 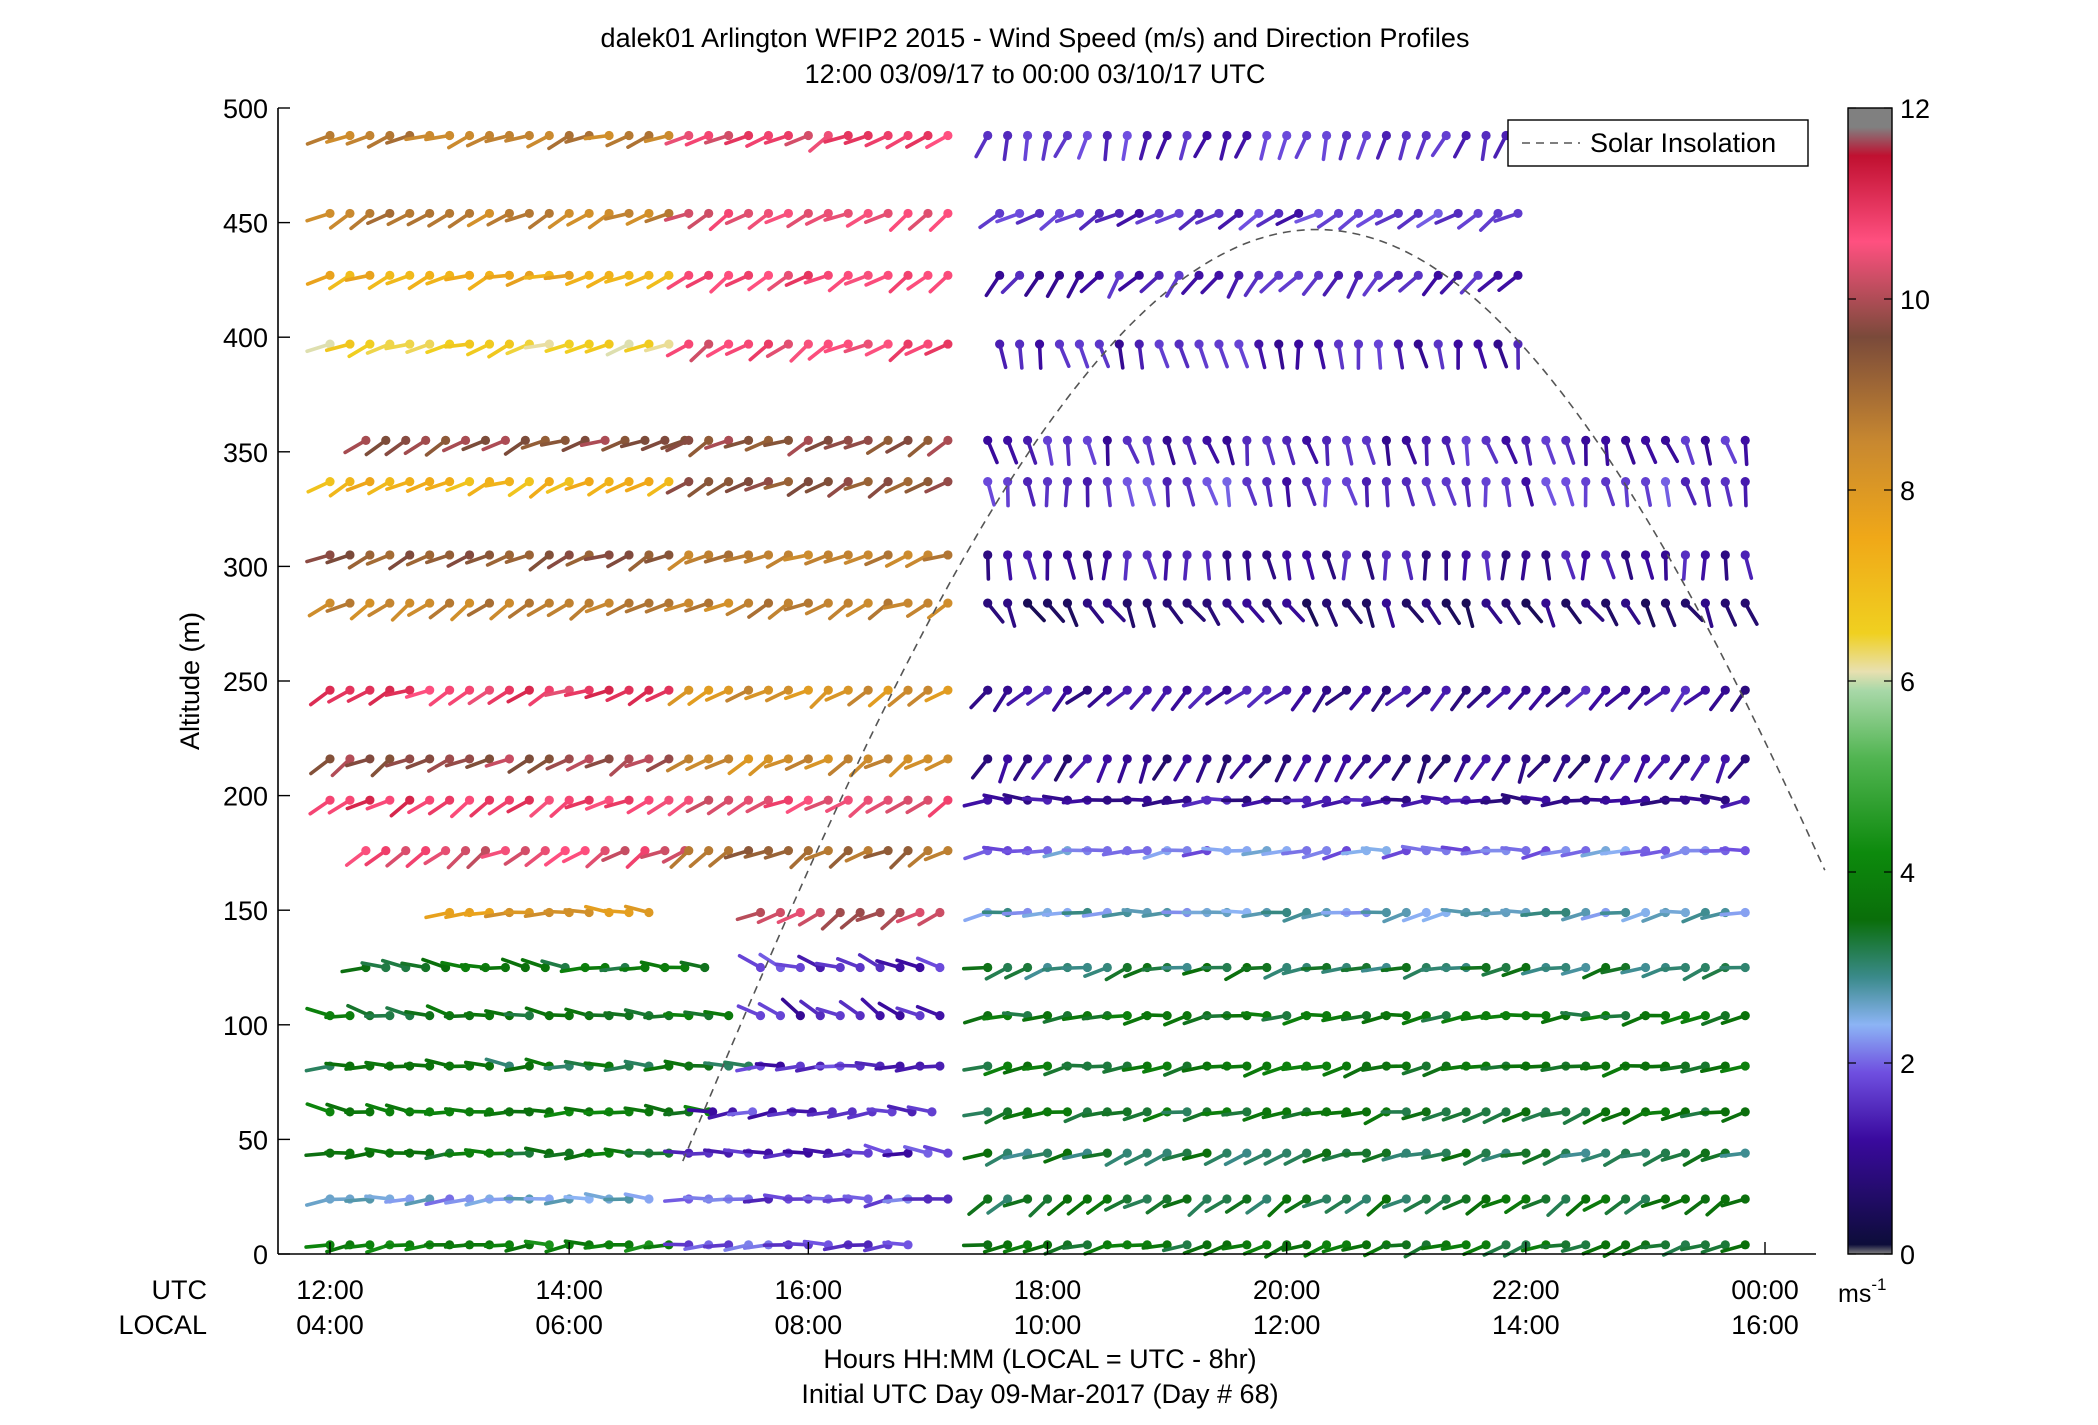 What do you see at coordinates (1287, 1290) in the screenshot?
I see `x-tick-label-utc: 20:00` at bounding box center [1287, 1290].